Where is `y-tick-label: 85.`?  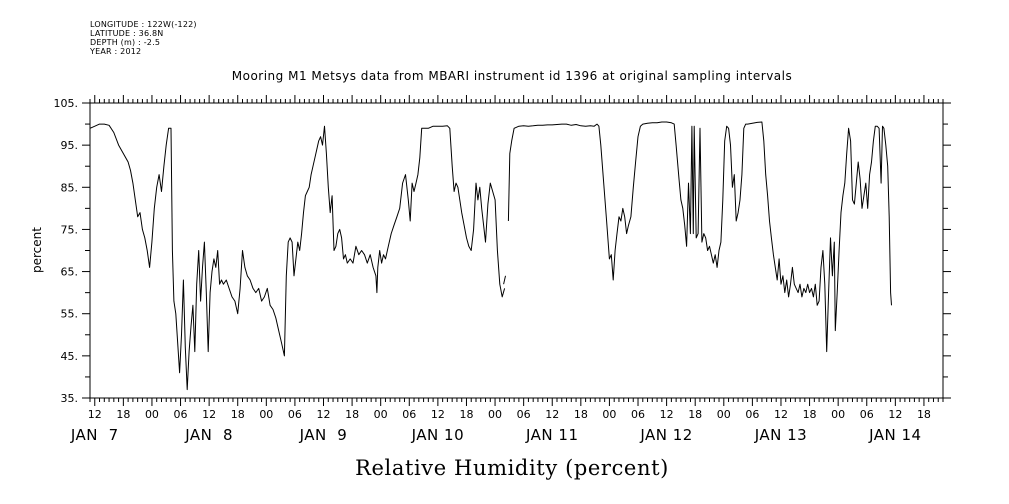
y-tick-label: 85. is located at coordinates (70, 187).